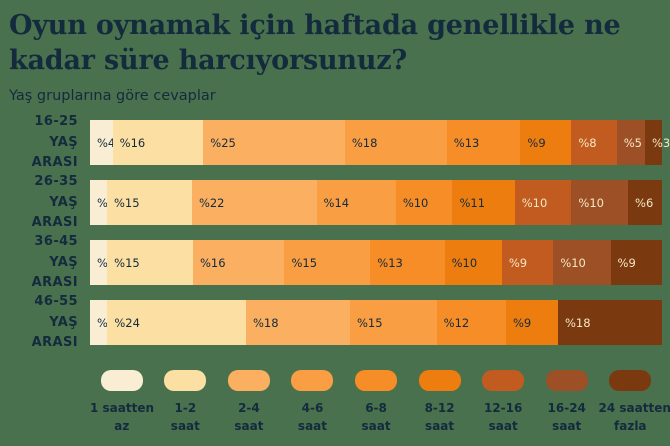 This screenshot has height=446, width=670. Describe the element at coordinates (634, 417) in the screenshot. I see `legend-label: 24 saatten fazla` at that location.